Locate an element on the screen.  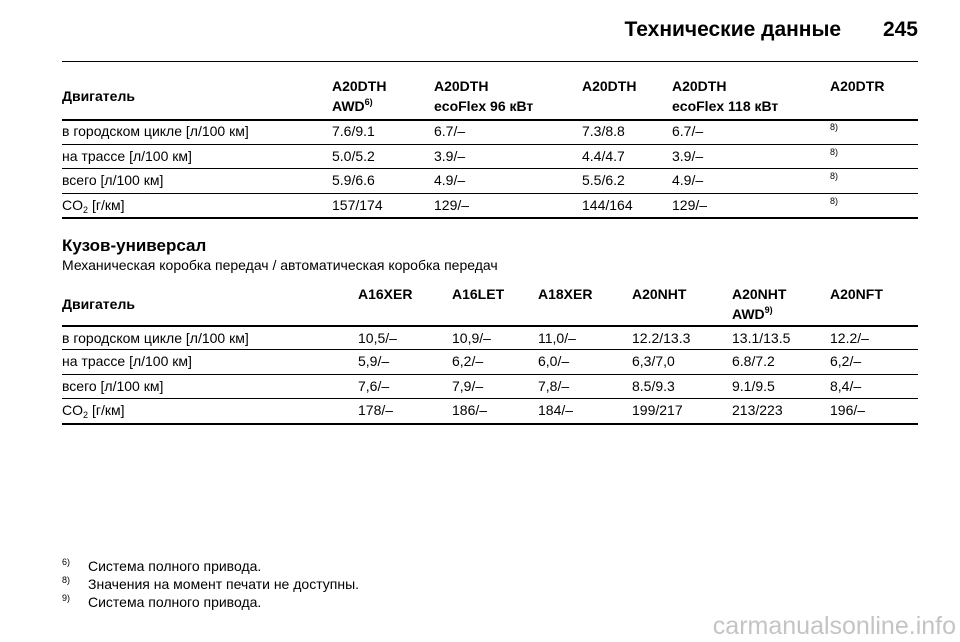
cell: 199/217 is located at coordinates (657, 410).